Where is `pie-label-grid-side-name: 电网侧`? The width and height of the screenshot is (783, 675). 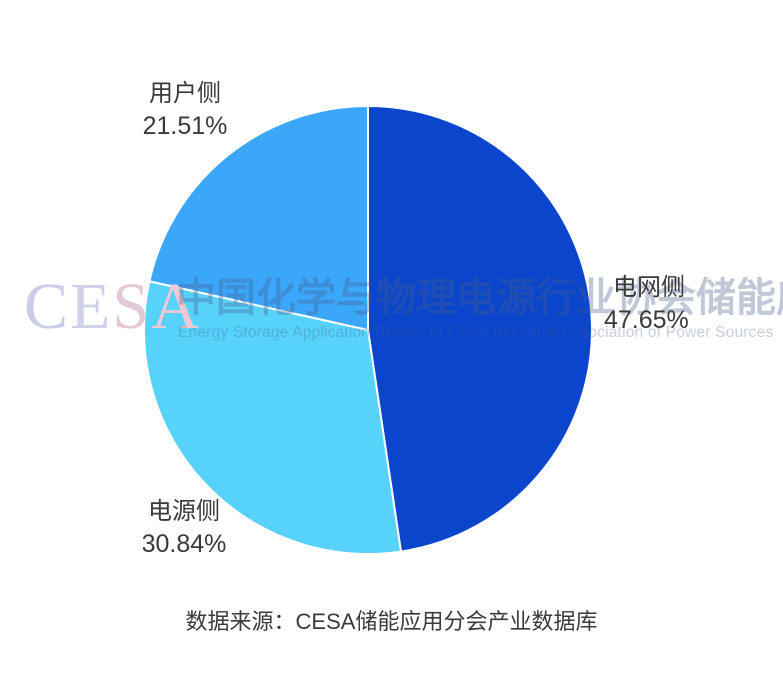 pie-label-grid-side-name: 电网侧 is located at coordinates (649, 287).